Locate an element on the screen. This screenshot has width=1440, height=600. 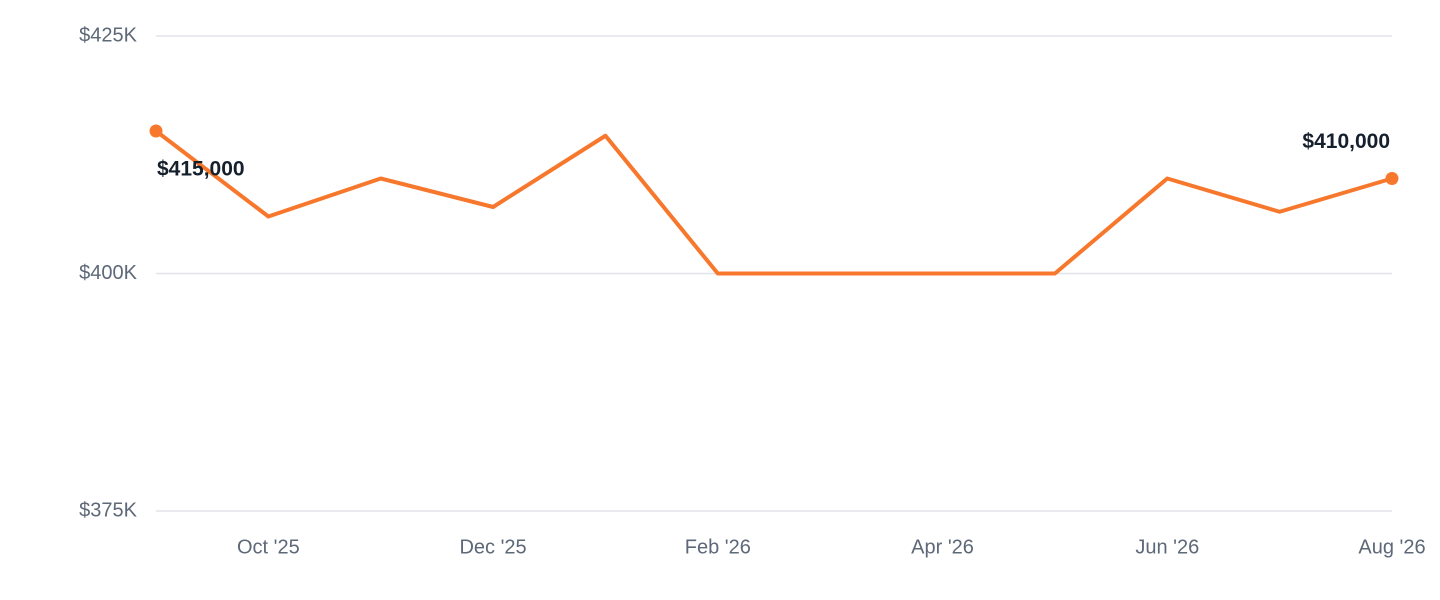
y-tick-label: $425K is located at coordinates (108, 35).